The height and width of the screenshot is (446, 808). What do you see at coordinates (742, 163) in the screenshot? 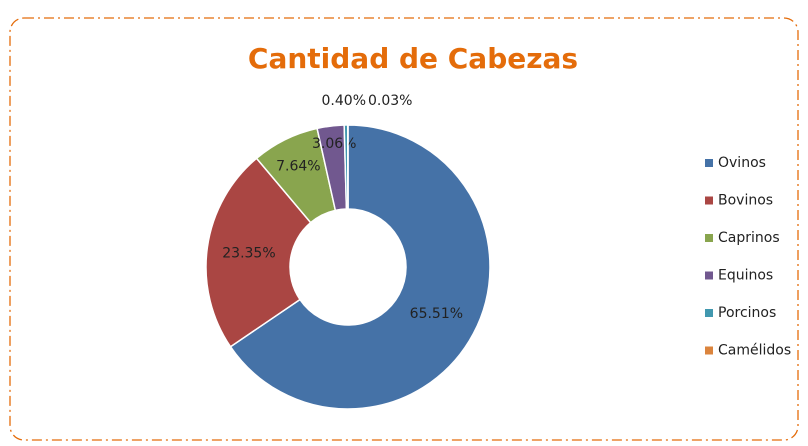
I see `legend-label: Ovinos` at bounding box center [742, 163].